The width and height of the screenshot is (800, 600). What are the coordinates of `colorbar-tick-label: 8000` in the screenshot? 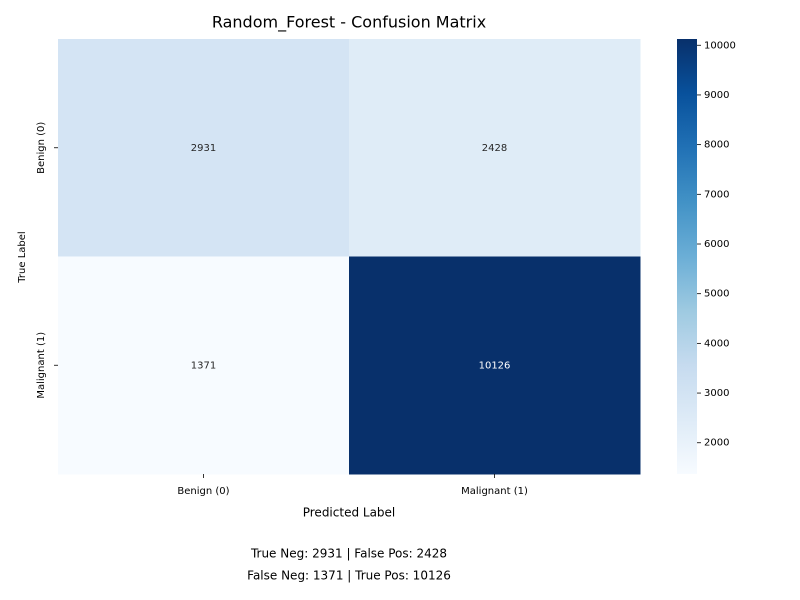 It's located at (716, 145).